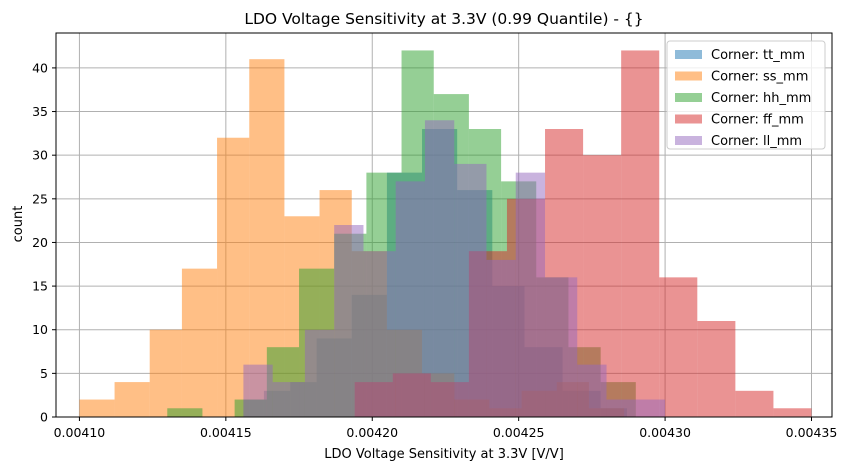 The width and height of the screenshot is (841, 470). What do you see at coordinates (44, 417) in the screenshot?
I see `y-tick-label: 0` at bounding box center [44, 417].